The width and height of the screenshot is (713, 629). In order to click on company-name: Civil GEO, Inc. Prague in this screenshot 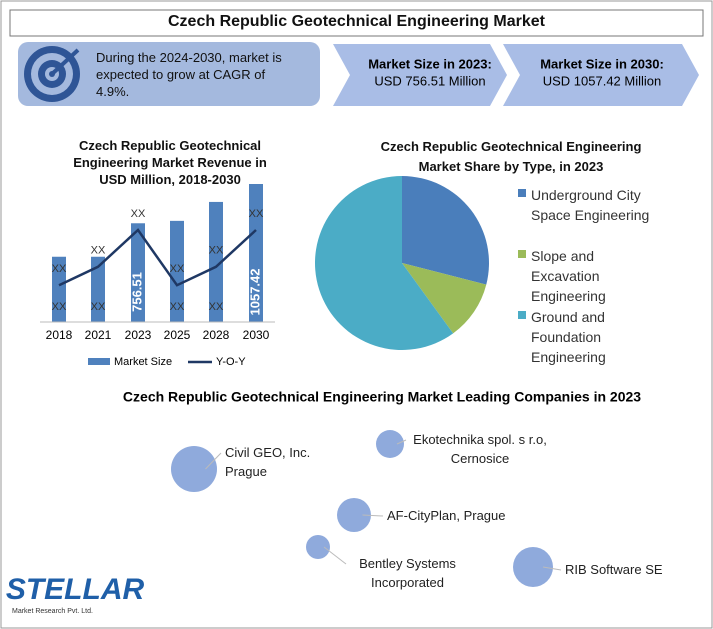, I will do `click(268, 462)`.